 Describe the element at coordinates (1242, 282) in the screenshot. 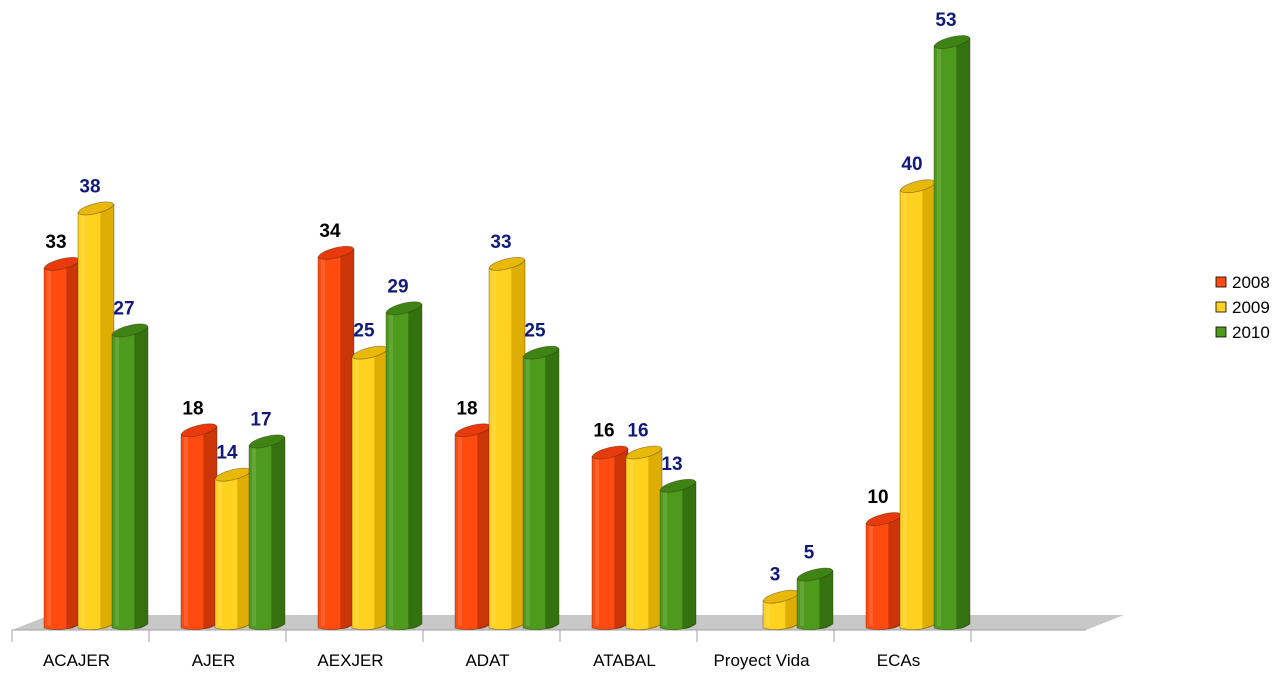

I see `legend-item-2008: 2008` at that location.